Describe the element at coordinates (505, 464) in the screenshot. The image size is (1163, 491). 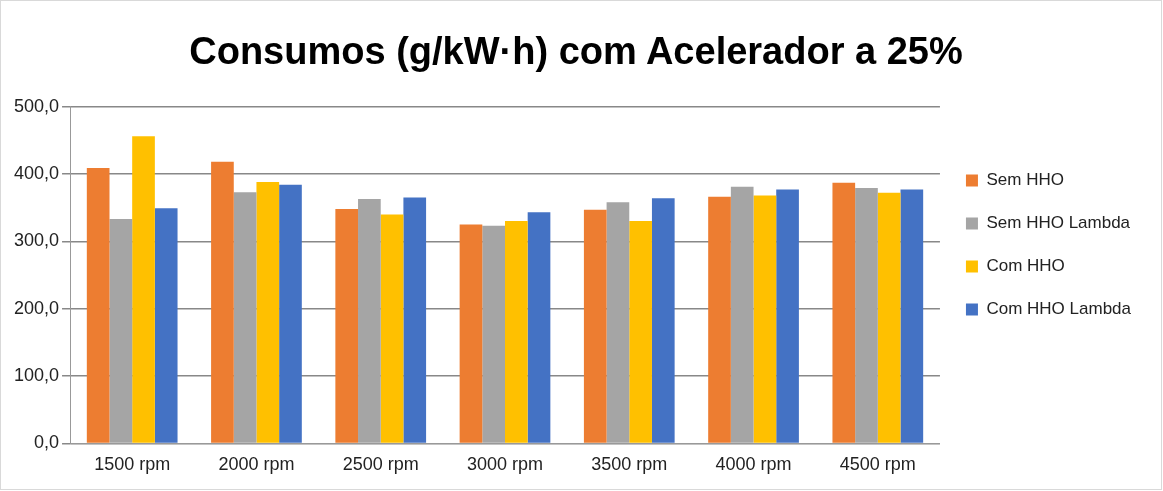
I see `x-tick-label: 3000 rpm` at that location.